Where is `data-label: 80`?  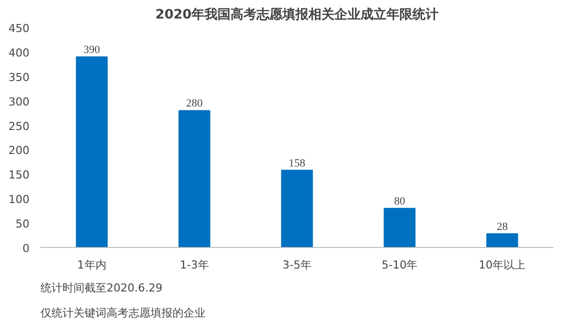 data-label: 80 is located at coordinates (400, 201).